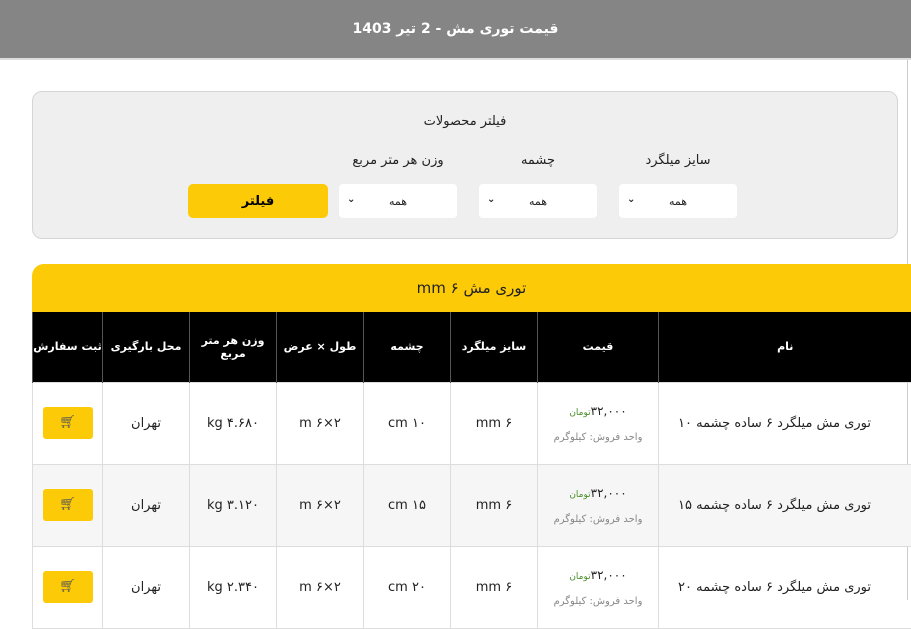 Image resolution: width=911 pixels, height=629 pixels. What do you see at coordinates (407, 587) in the screenshot?
I see `eye-size: ۲۰ cm` at bounding box center [407, 587].